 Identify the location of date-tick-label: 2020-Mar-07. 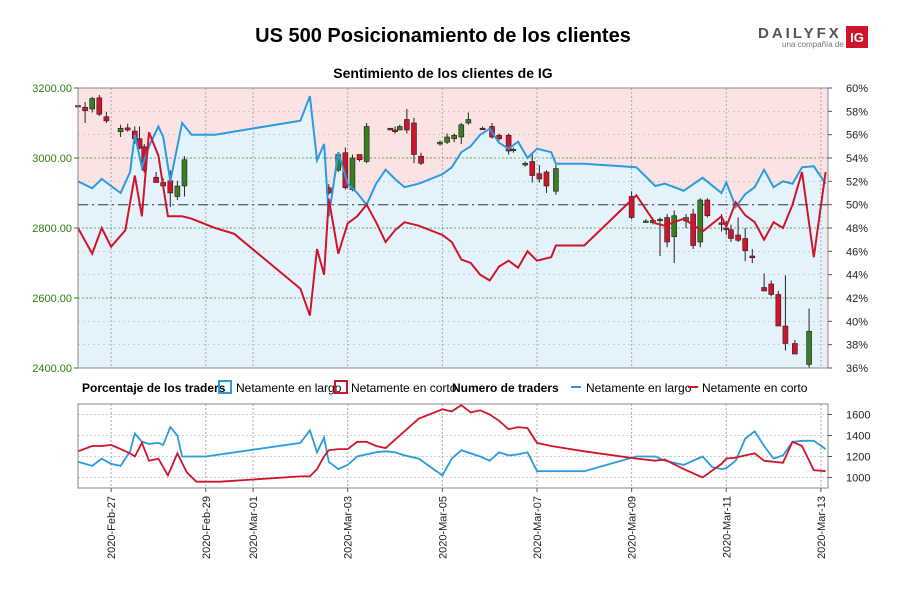
(538, 527).